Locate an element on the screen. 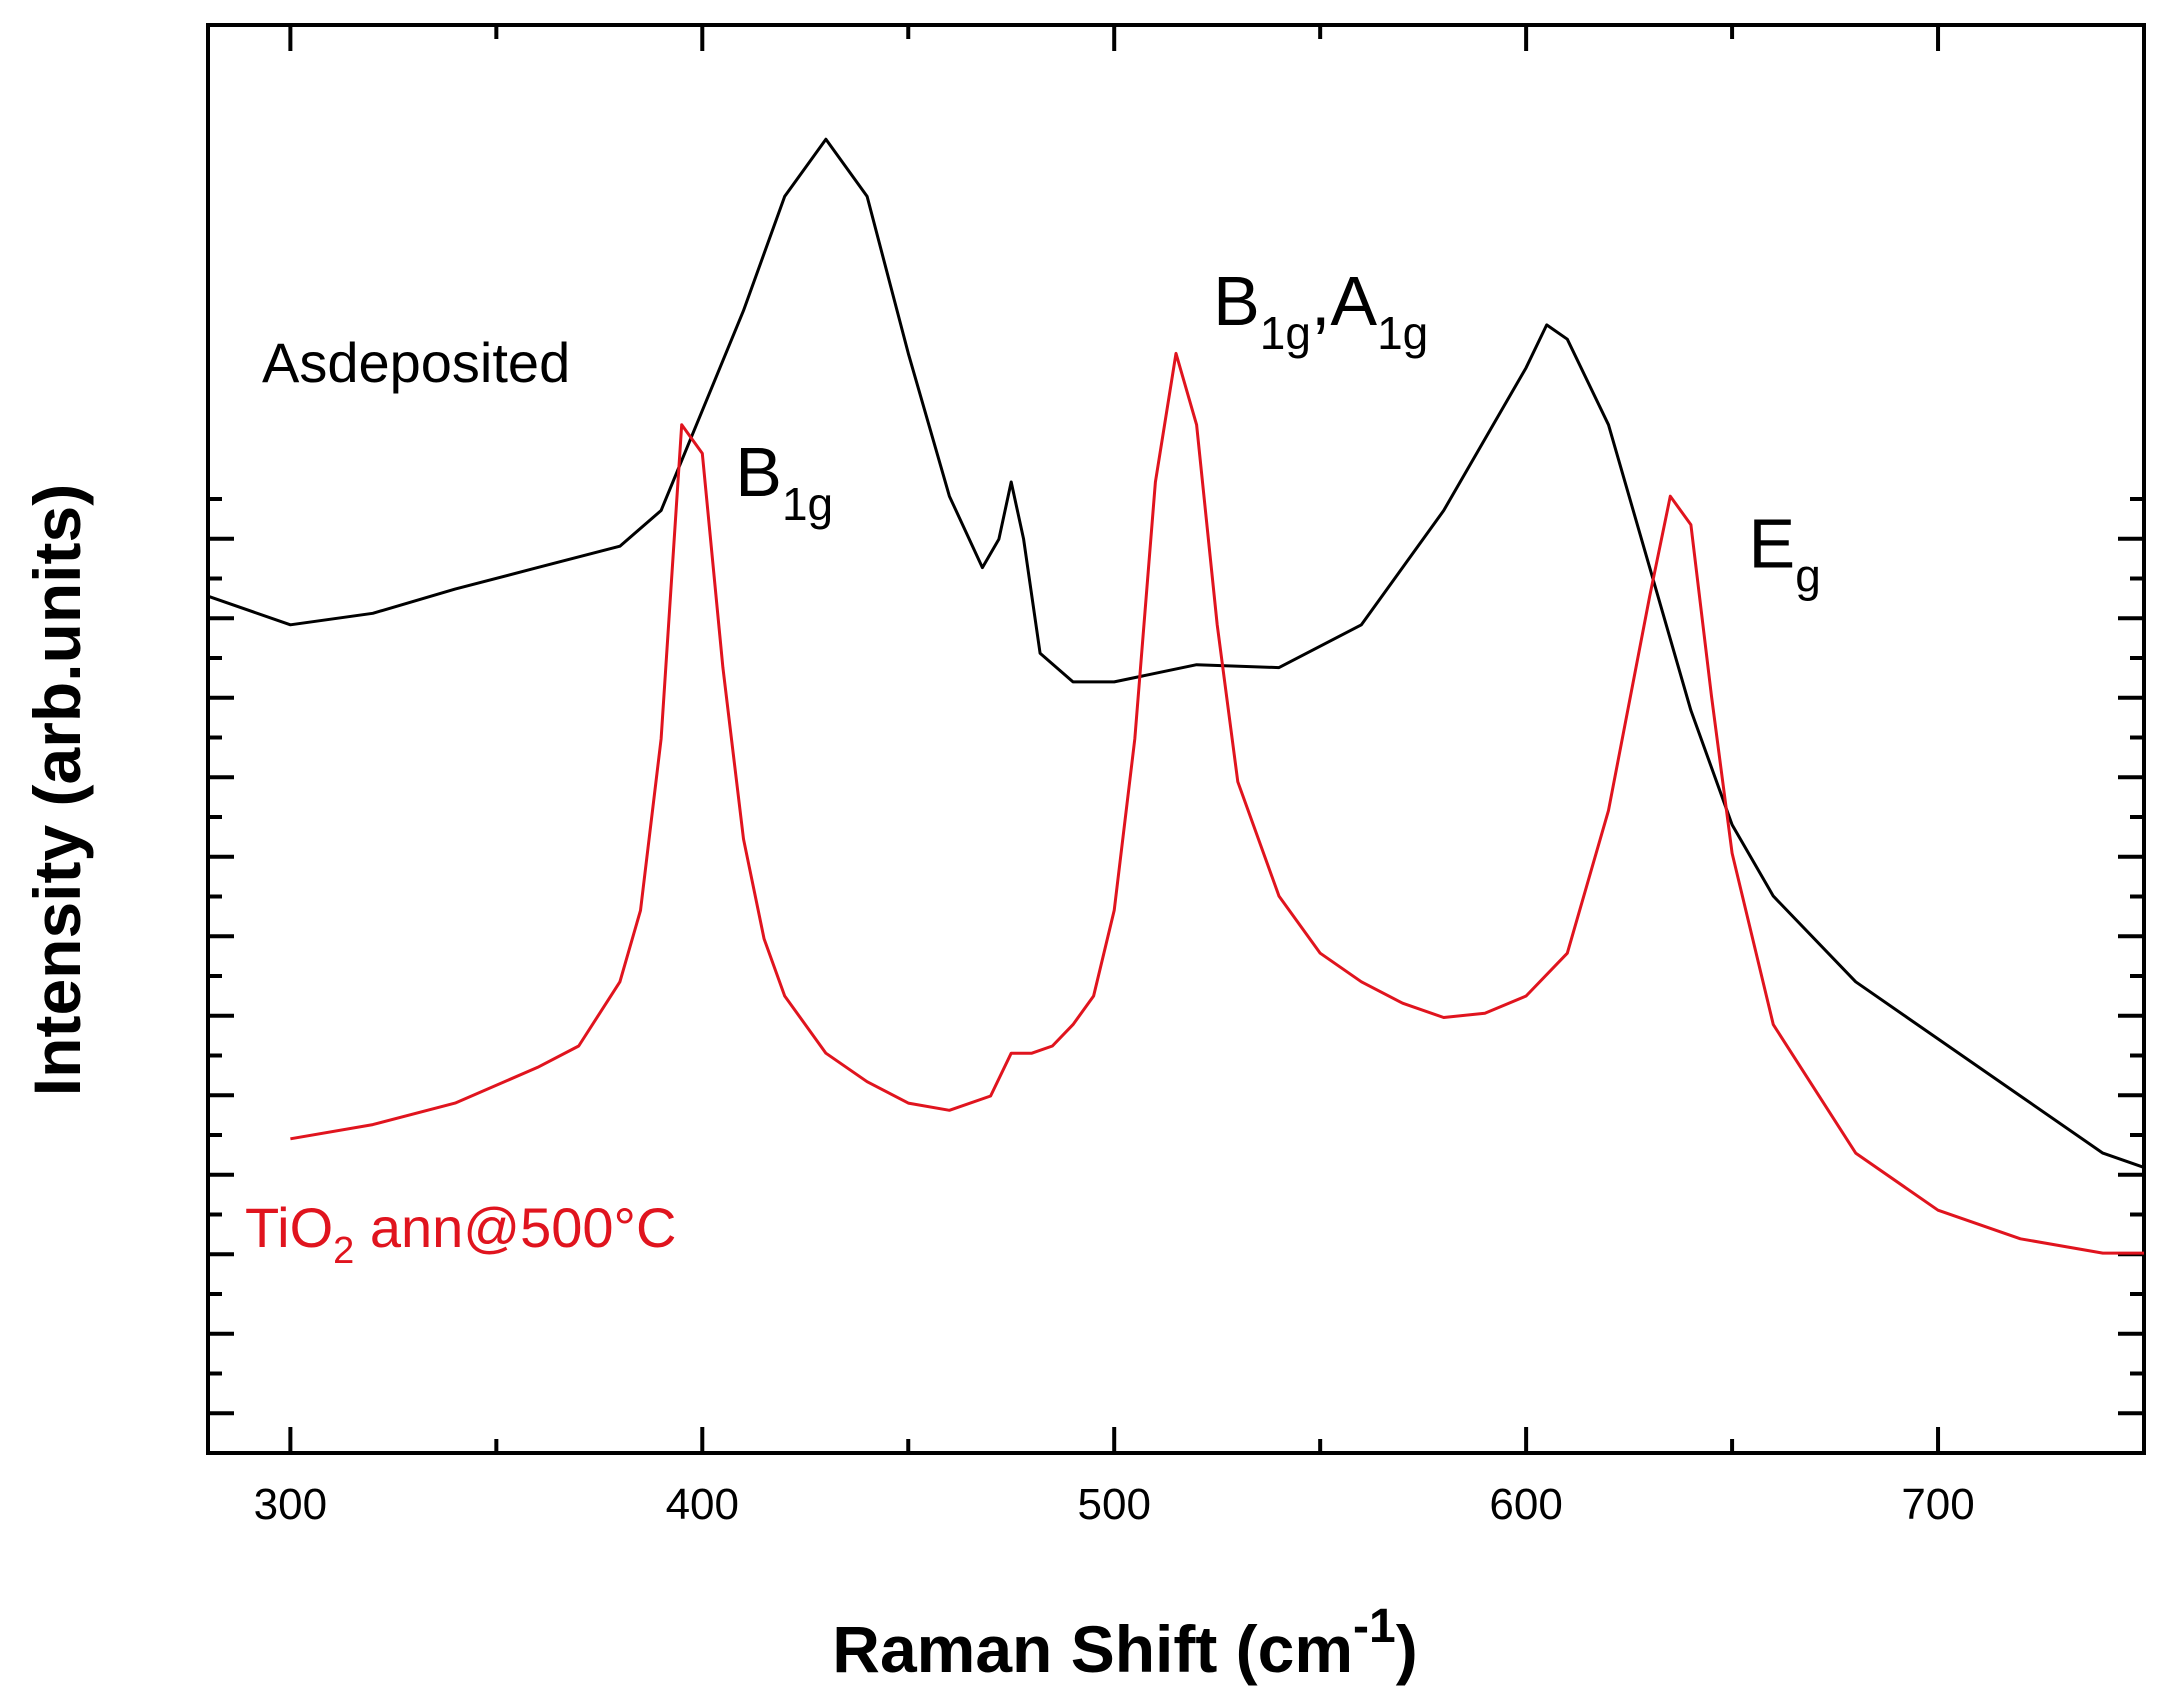 The width and height of the screenshot is (2157, 1708). peak-label-eg: Eg is located at coordinates (1785, 553).